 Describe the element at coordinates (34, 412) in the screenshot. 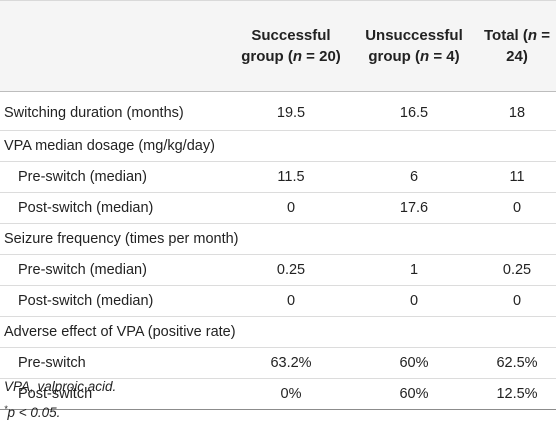

I see `significance-text: p < 0.05.` at that location.